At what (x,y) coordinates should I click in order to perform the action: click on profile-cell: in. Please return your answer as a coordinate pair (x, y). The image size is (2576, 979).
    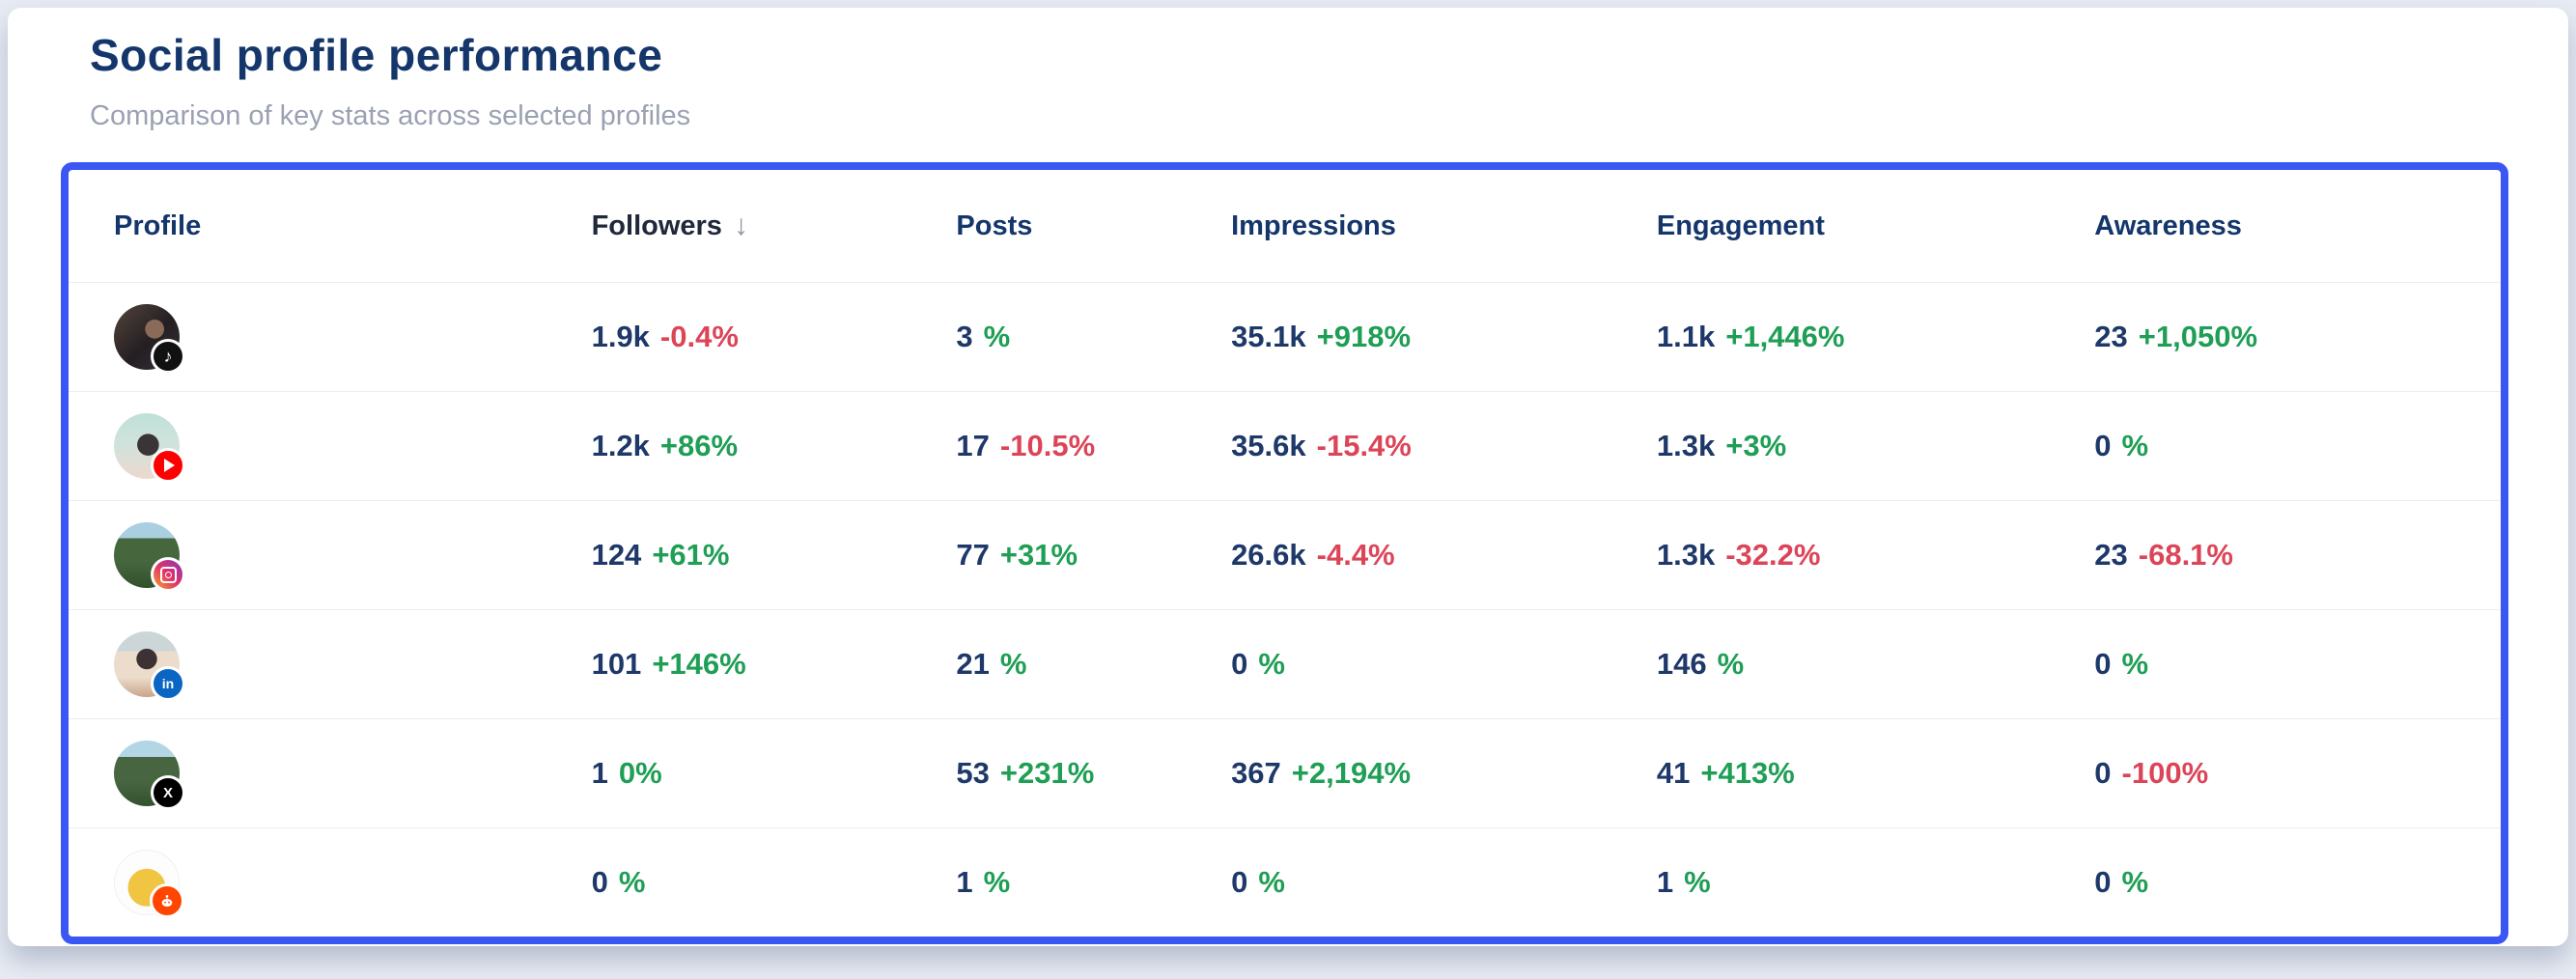
    Looking at the image, I should click on (331, 666).